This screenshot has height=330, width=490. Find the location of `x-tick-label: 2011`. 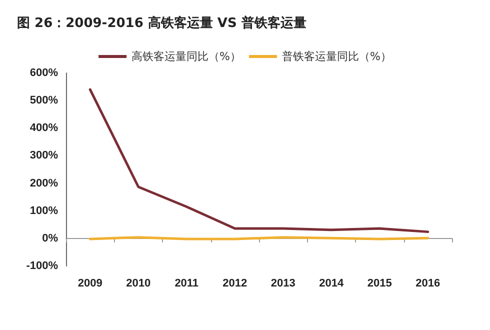

x-tick-label: 2011 is located at coordinates (186, 284).